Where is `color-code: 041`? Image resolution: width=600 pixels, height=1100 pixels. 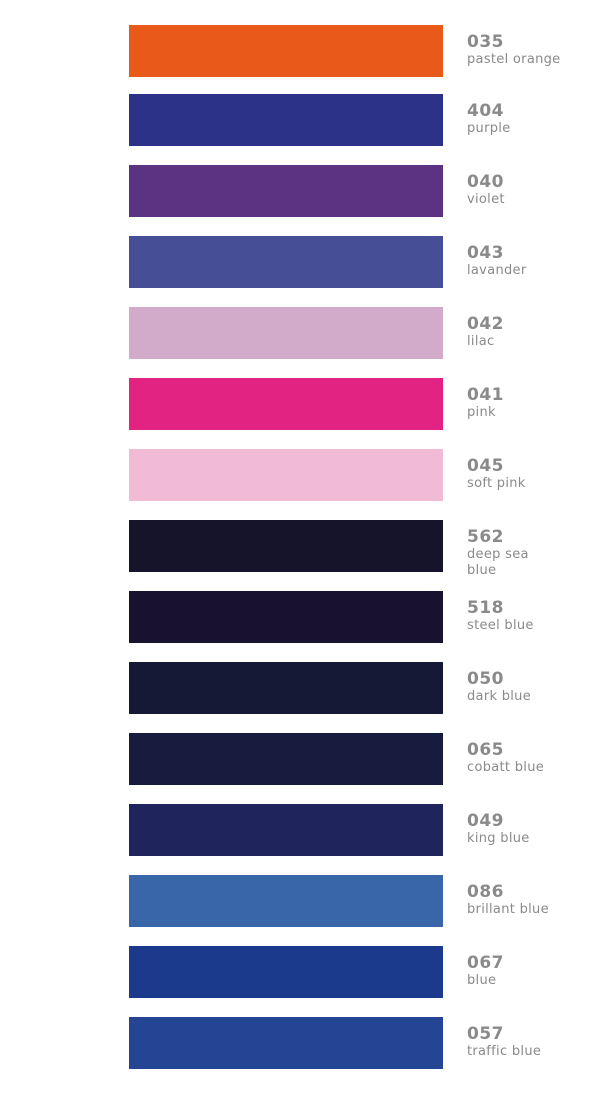 color-code: 041 is located at coordinates (485, 395).